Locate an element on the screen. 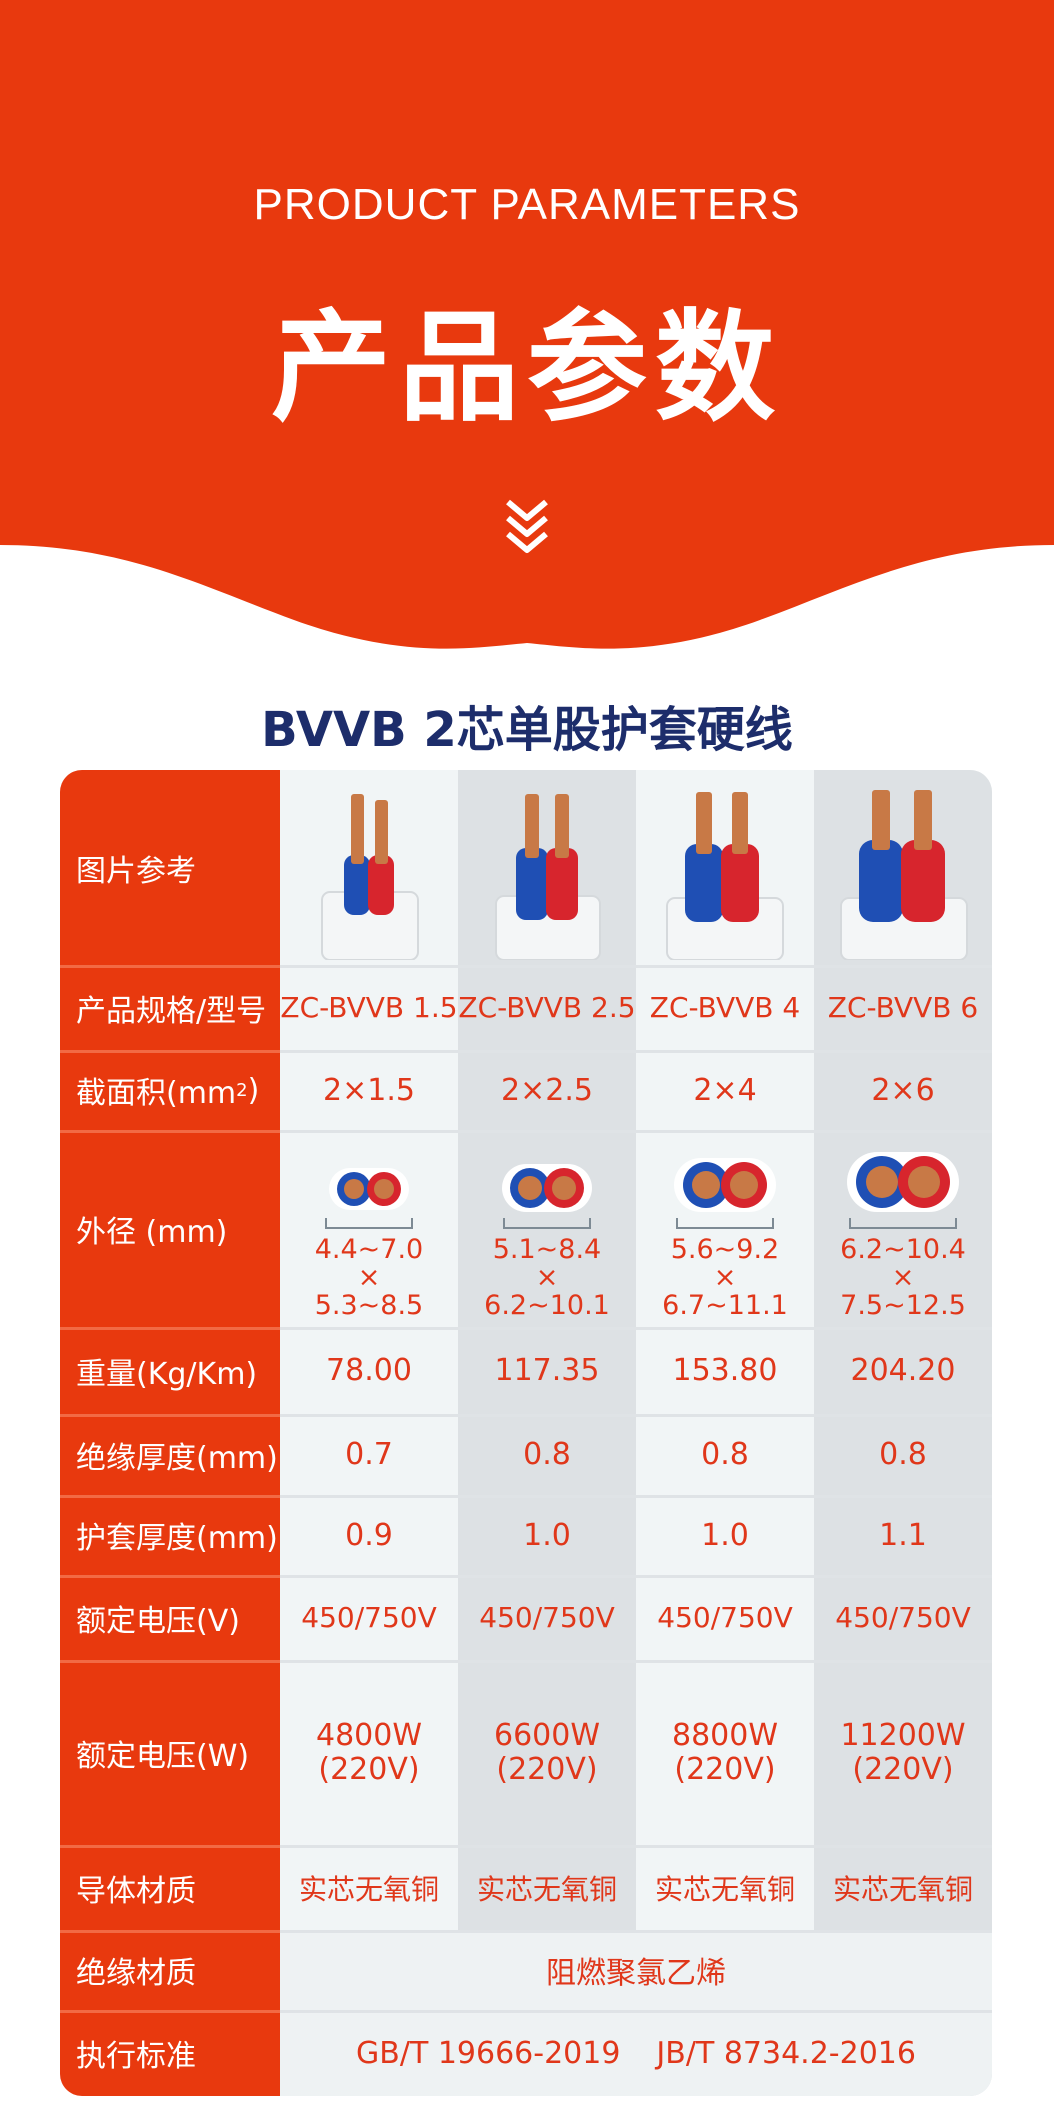  insulation-thickness-cell: 0.7 is located at coordinates (369, 1454).